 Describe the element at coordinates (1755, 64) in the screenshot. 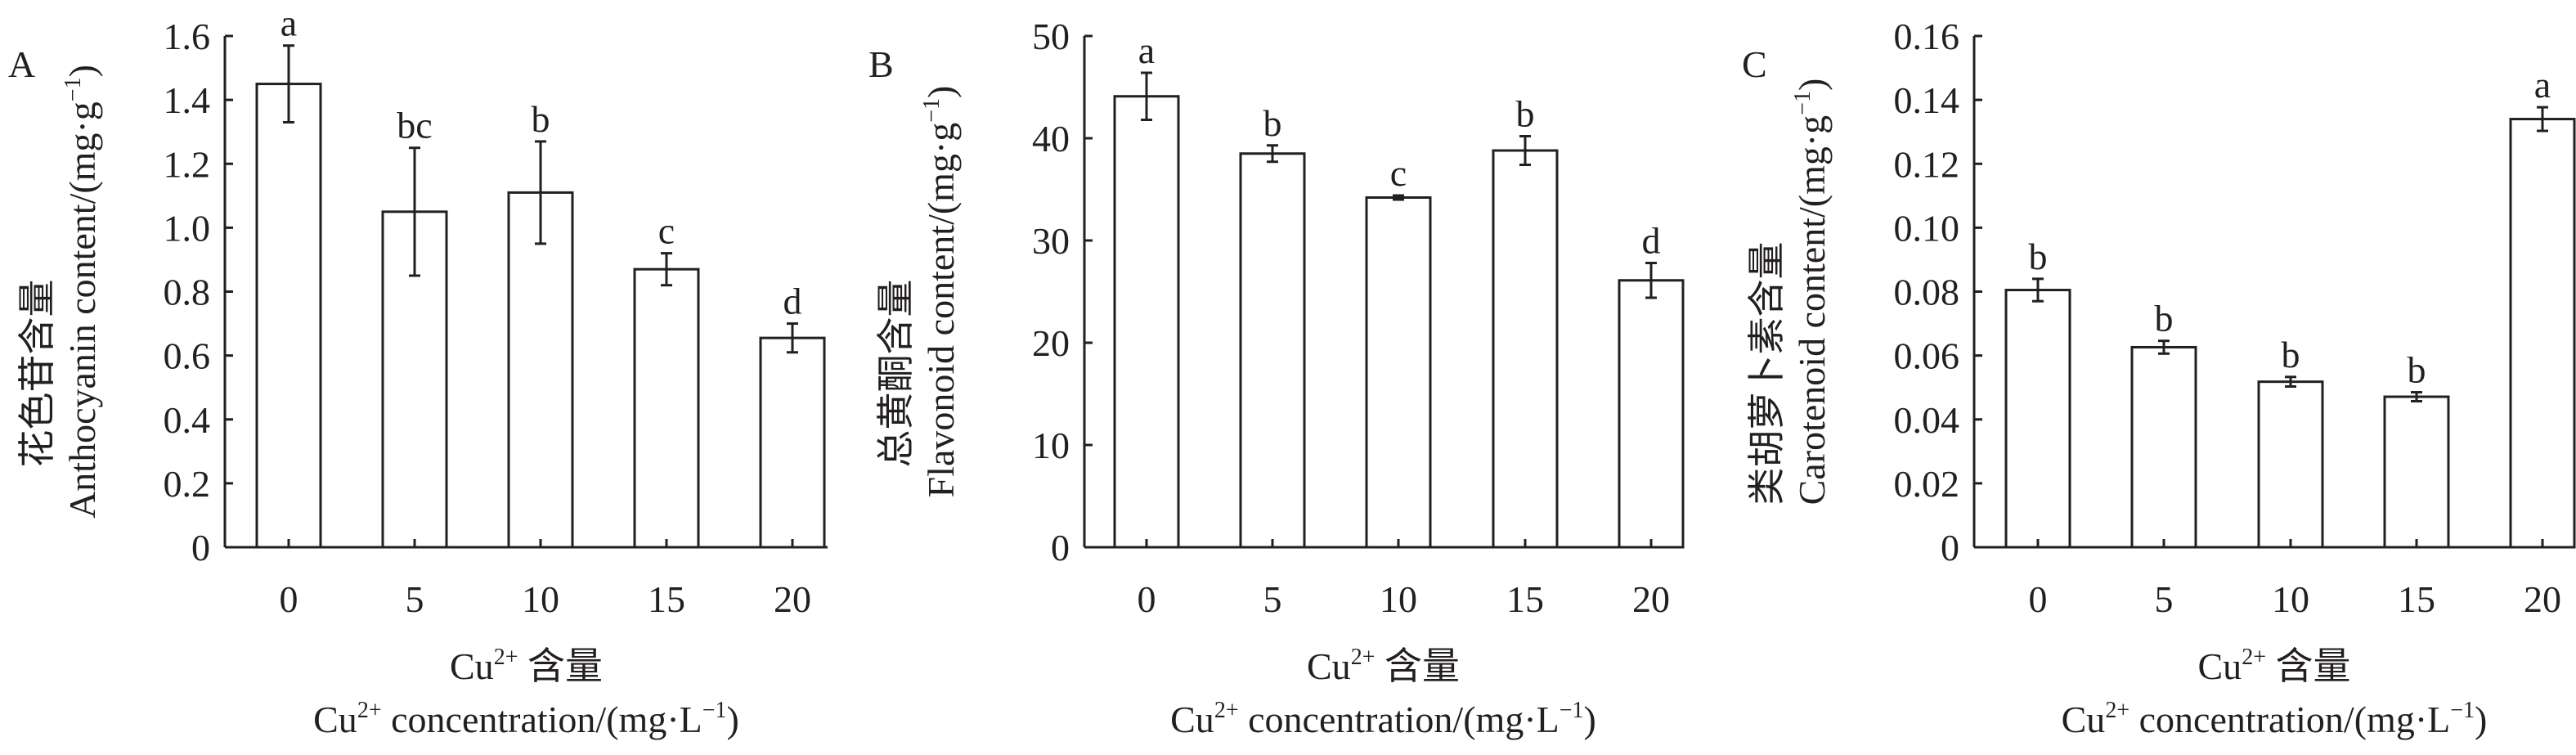

I see `panel-label: C` at that location.